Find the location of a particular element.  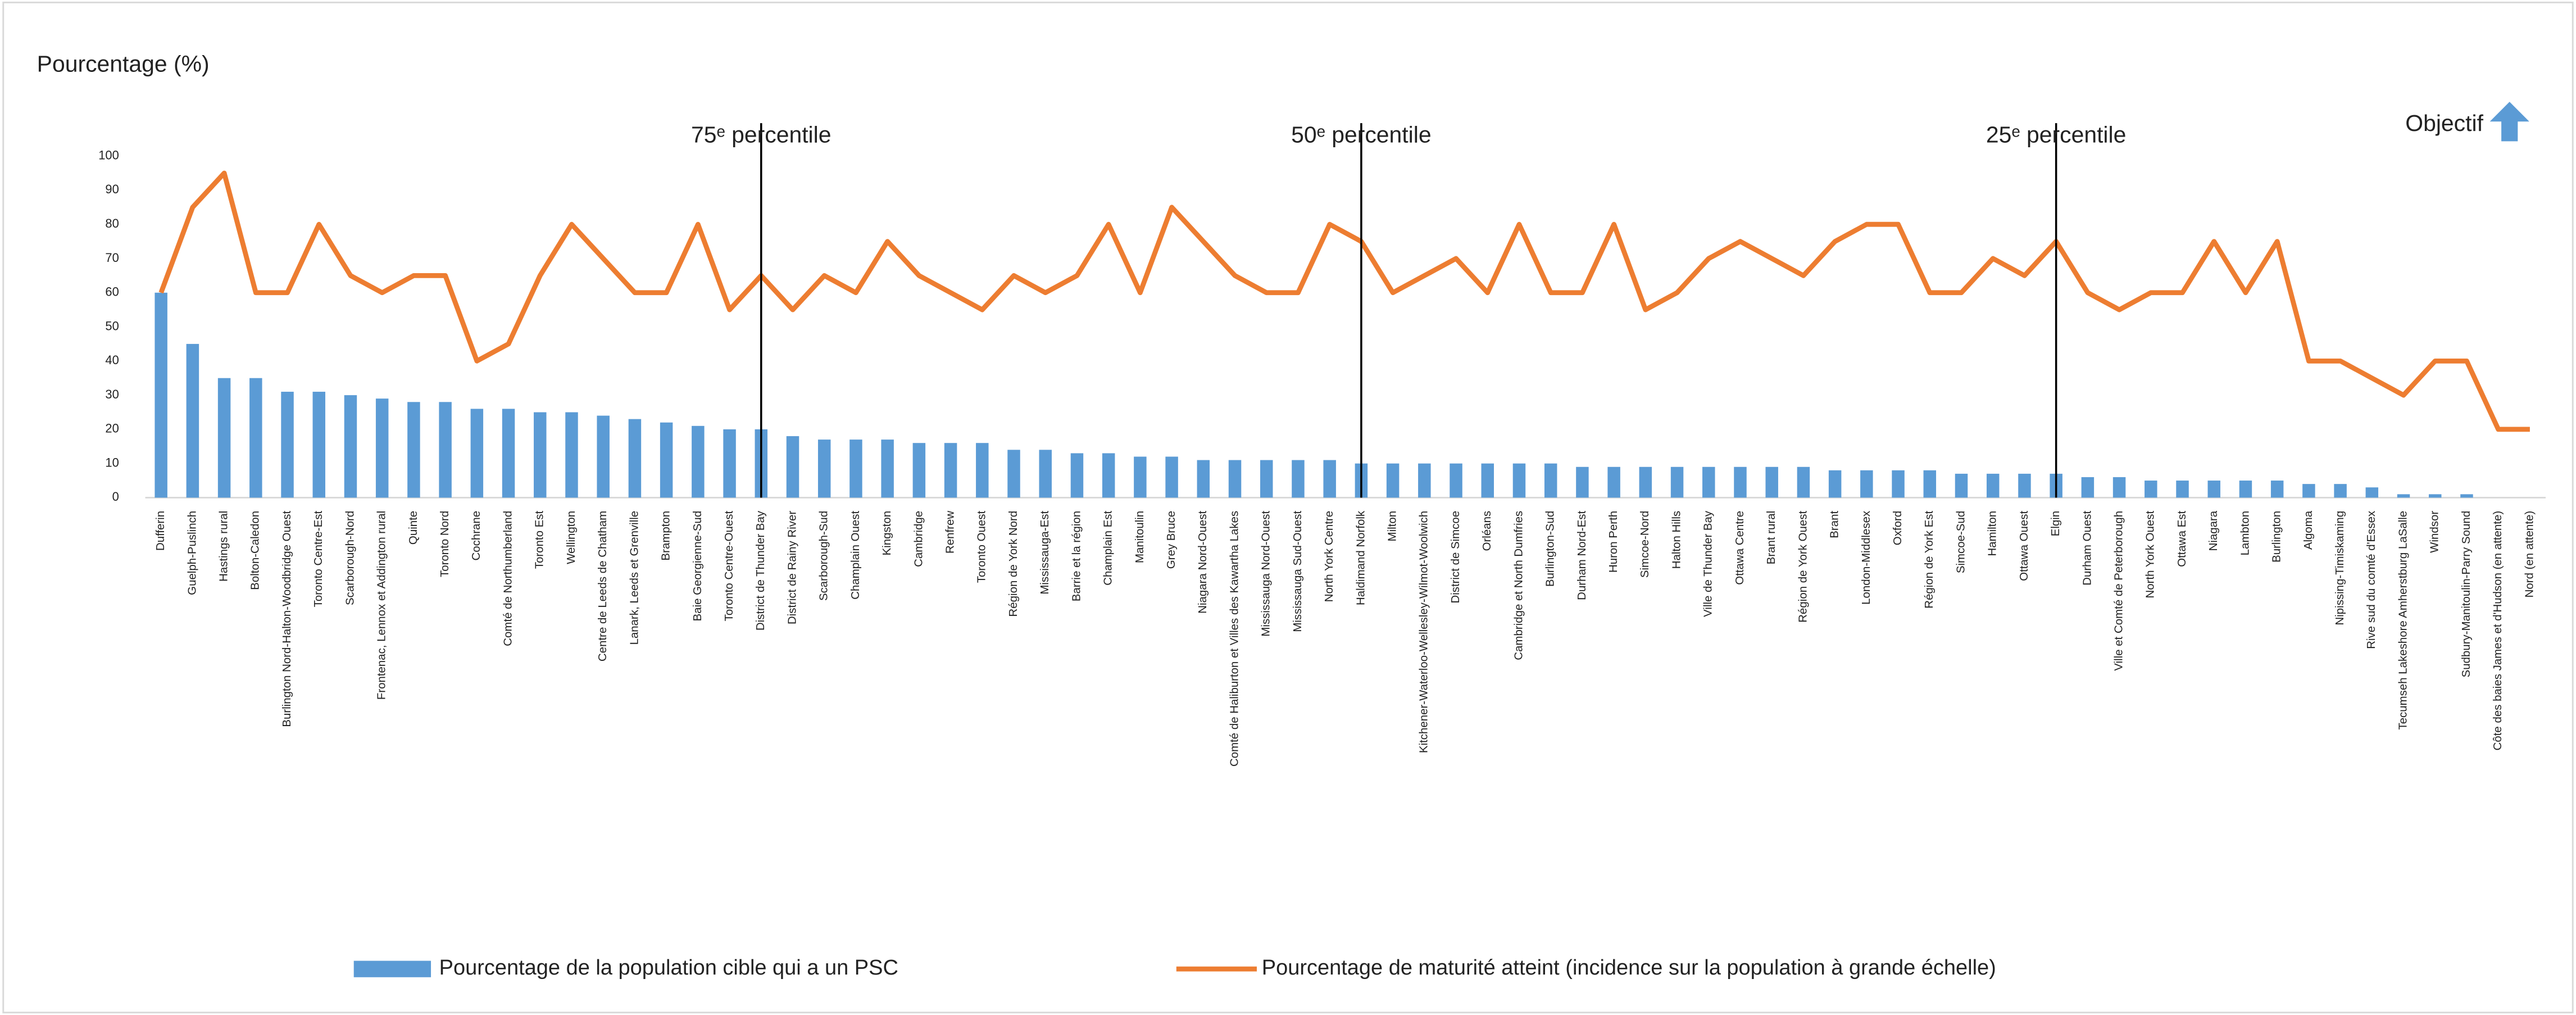

y-tick-label: 30 is located at coordinates (112, 394).